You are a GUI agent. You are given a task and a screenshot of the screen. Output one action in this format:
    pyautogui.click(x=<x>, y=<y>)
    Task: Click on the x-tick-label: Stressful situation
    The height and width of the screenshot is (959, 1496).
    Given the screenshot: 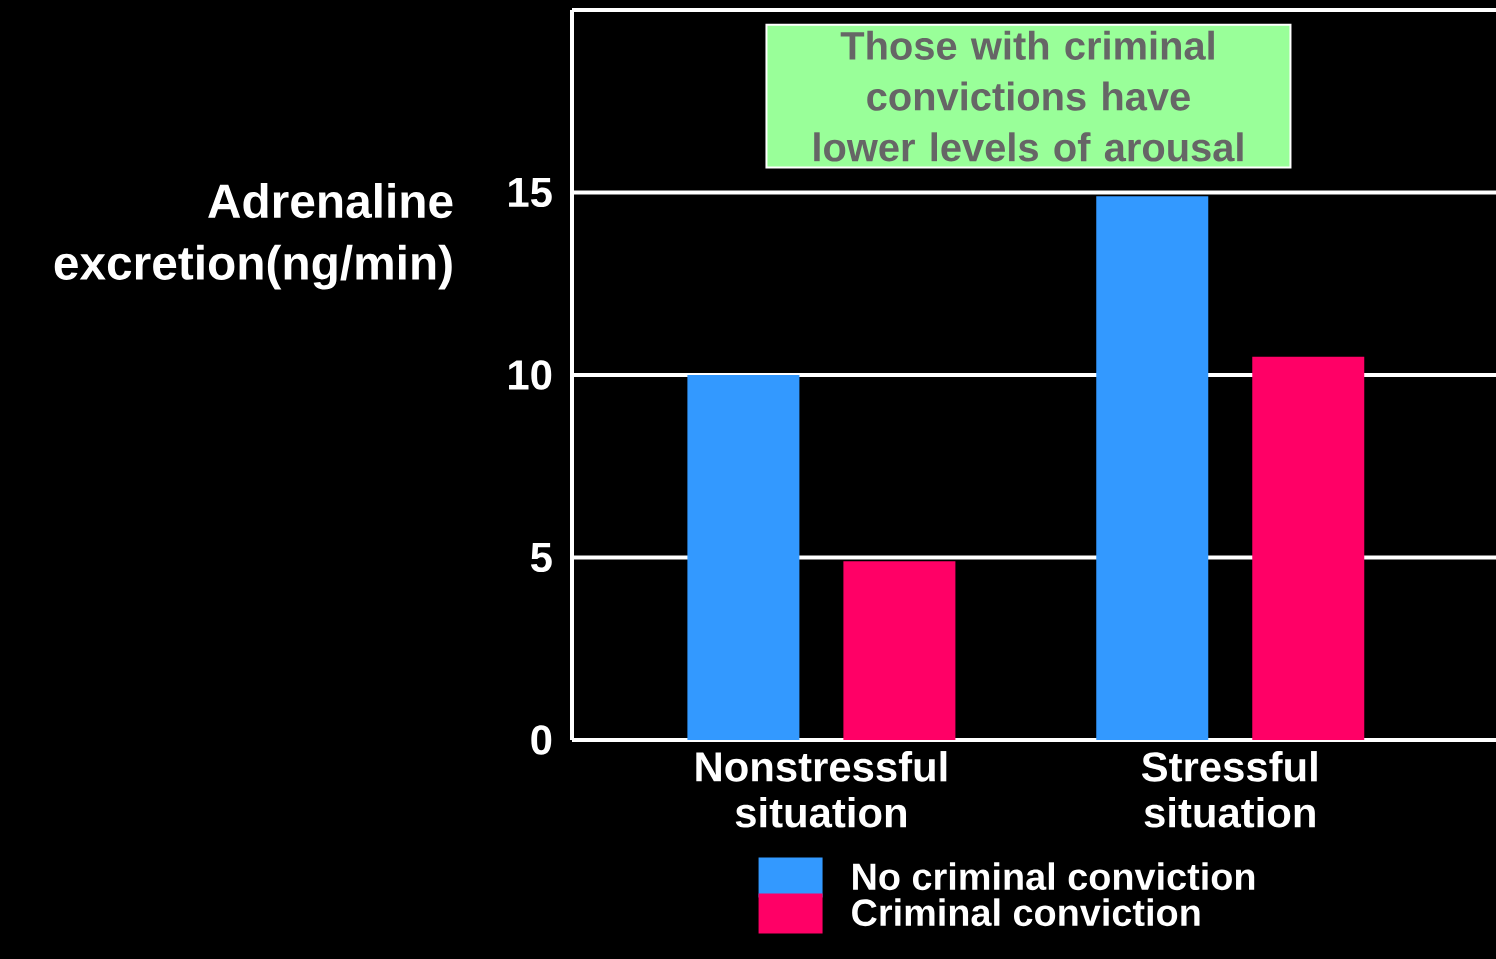 What is the action you would take?
    pyautogui.click(x=1229, y=789)
    